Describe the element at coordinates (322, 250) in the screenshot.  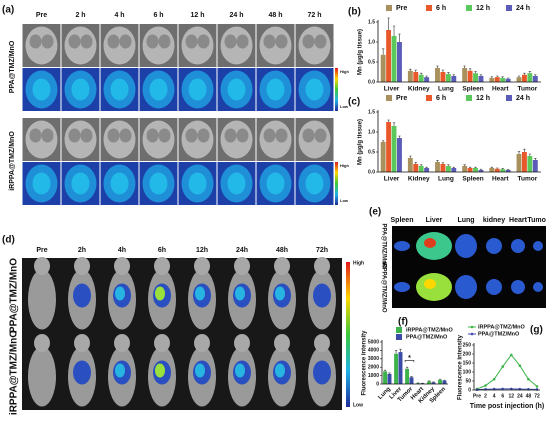
I see `column-label: 72h` at that location.